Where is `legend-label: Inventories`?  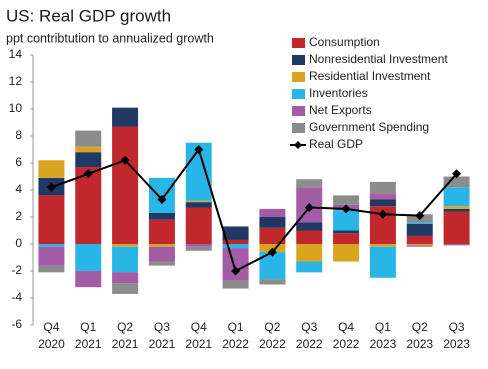 legend-label: Inventories is located at coordinates (338, 93).